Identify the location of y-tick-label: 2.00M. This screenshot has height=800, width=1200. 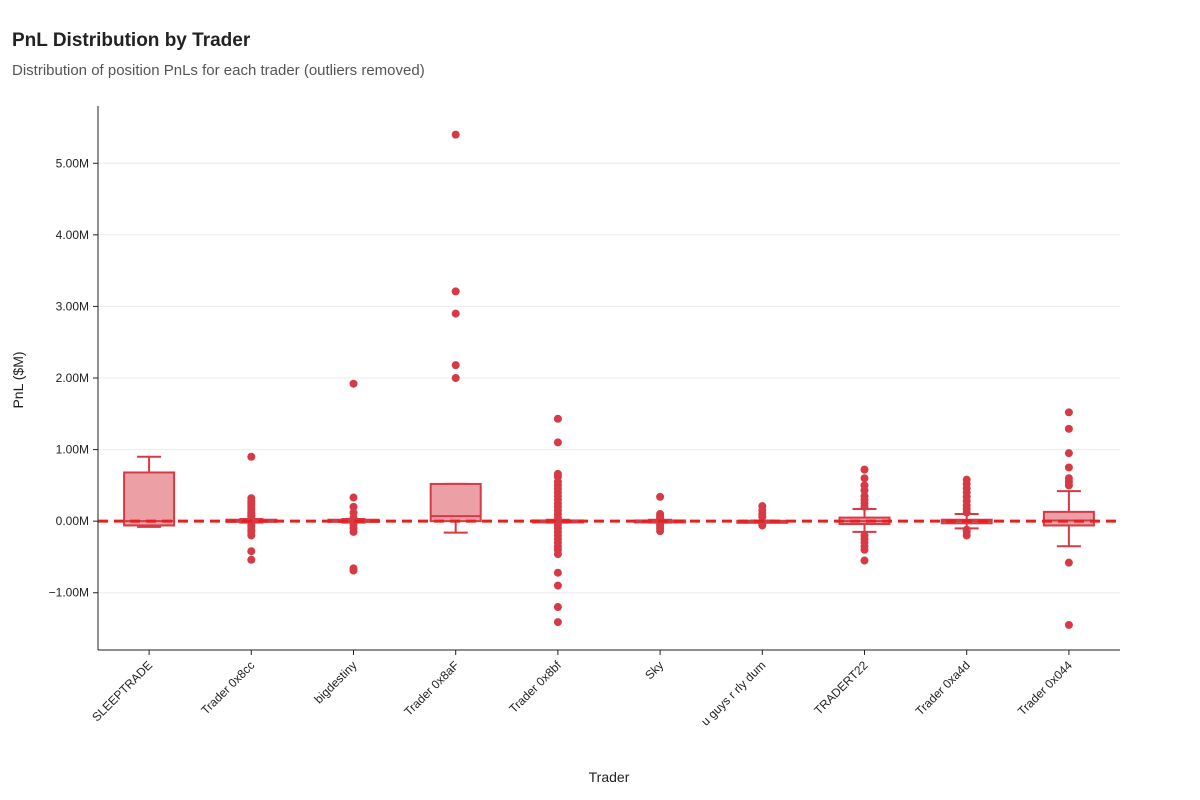
(72, 378).